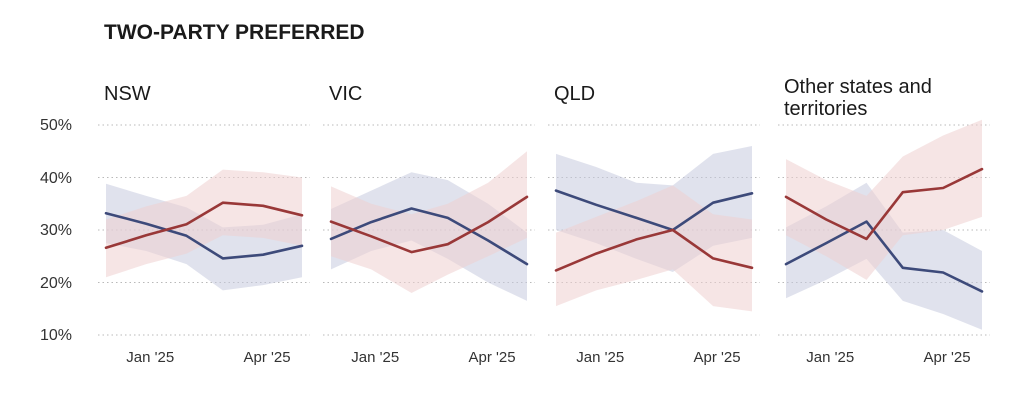 The image size is (1013, 403). Describe the element at coordinates (56, 335) in the screenshot. I see `y-tick-label: 10%` at that location.